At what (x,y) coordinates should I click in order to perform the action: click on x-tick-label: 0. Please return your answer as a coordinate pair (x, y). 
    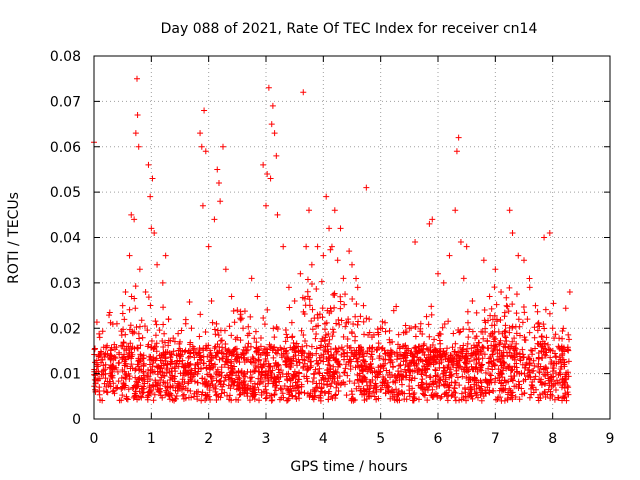
    Looking at the image, I should click on (94, 439).